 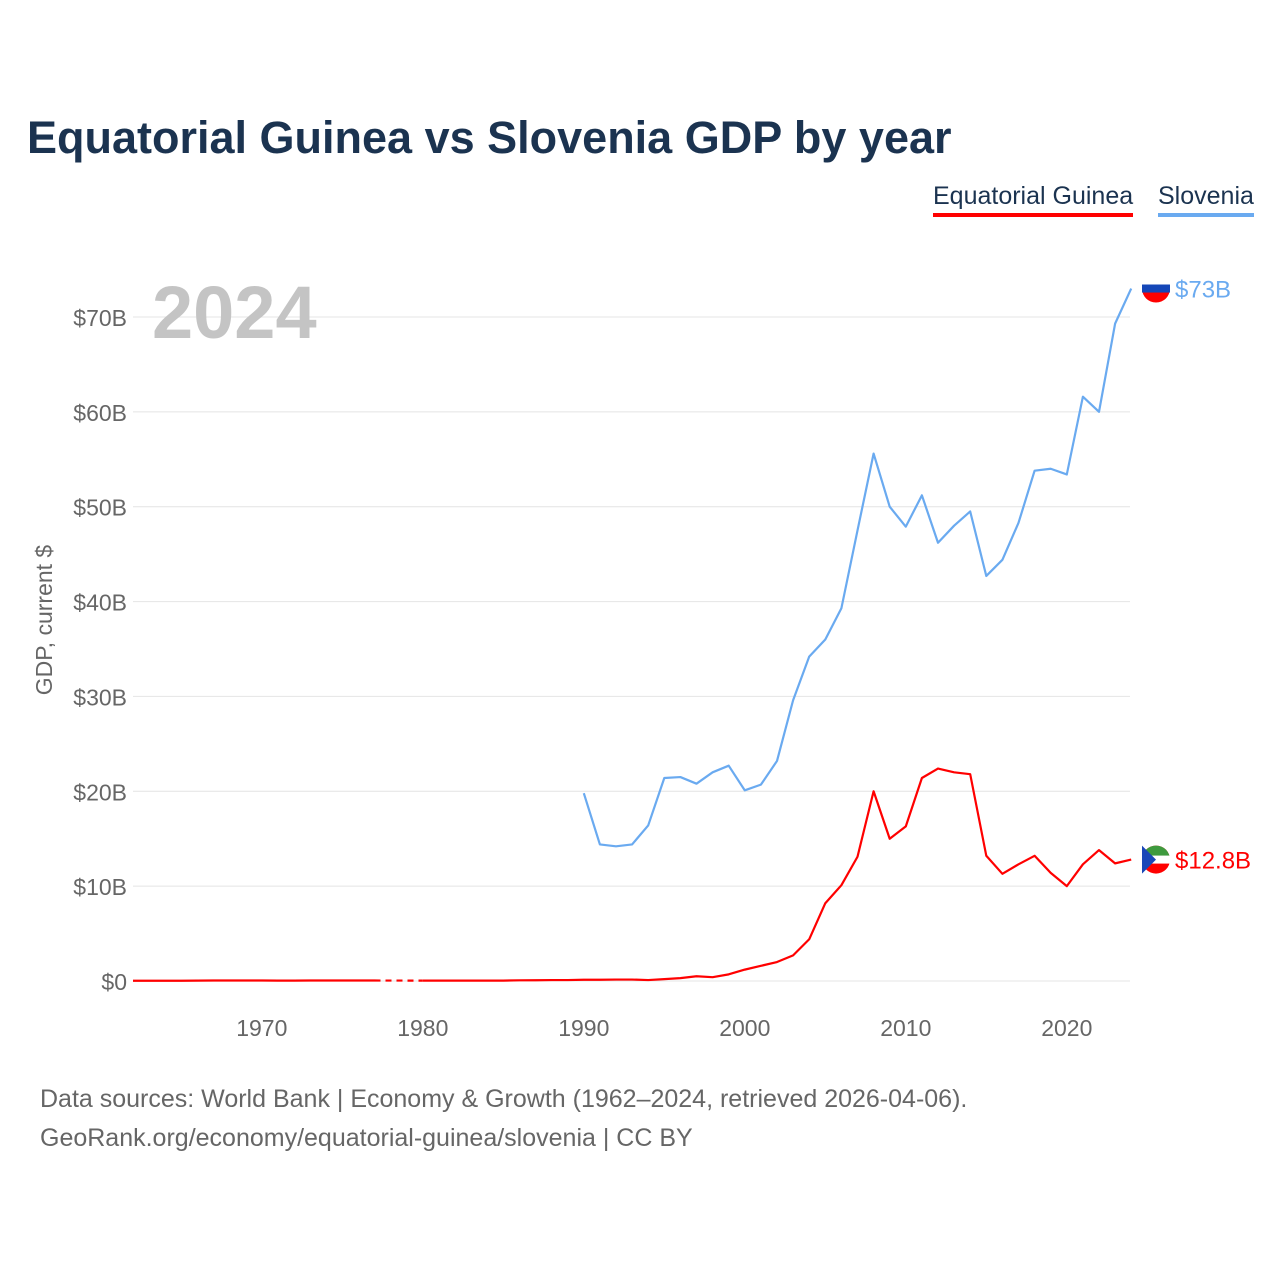 What do you see at coordinates (1066, 1028) in the screenshot?
I see `x-tick-label: 2020` at bounding box center [1066, 1028].